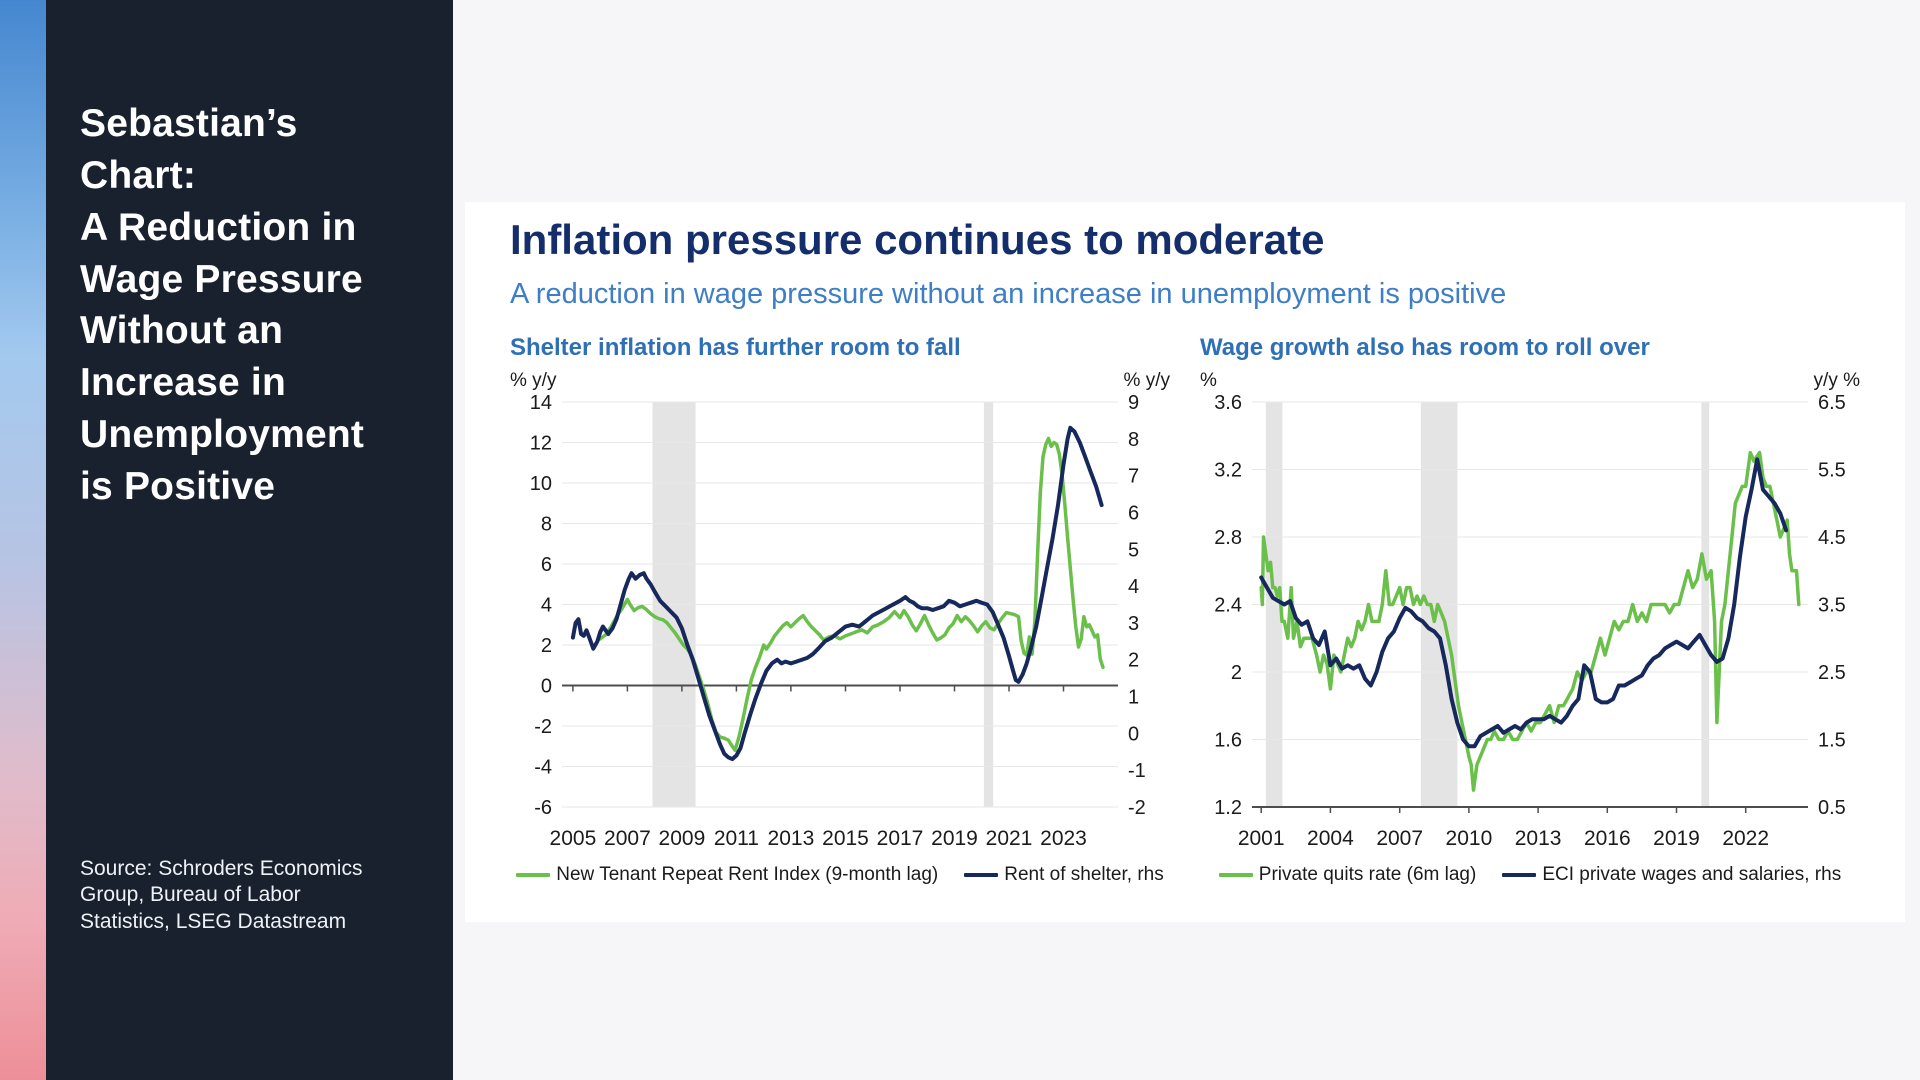  Describe the element at coordinates (1607, 838) in the screenshot. I see `x-axis-tick-label: 2016` at that location.